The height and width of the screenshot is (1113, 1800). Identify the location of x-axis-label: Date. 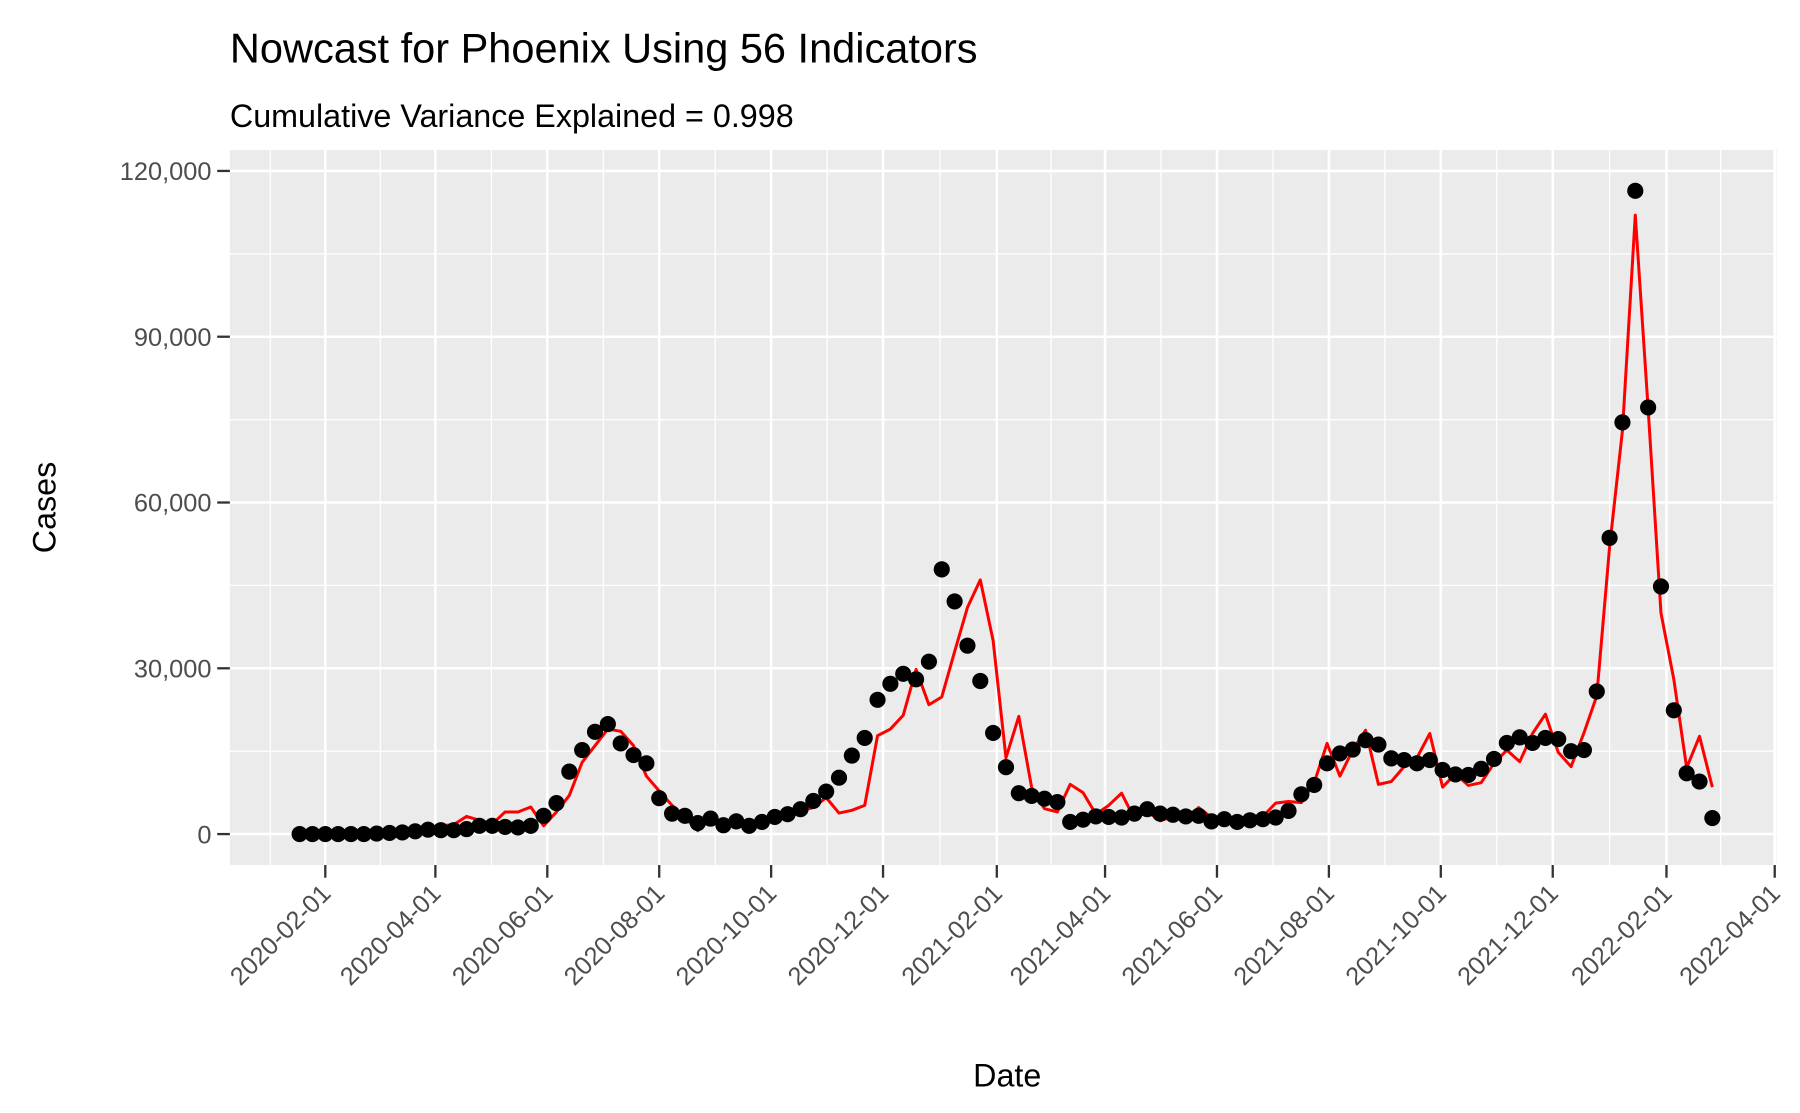
(1007, 1075).